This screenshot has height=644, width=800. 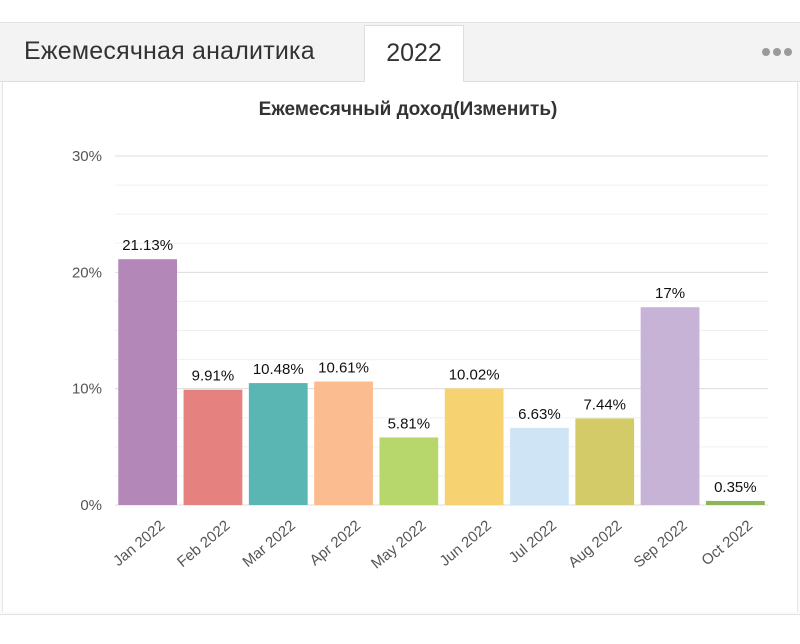 What do you see at coordinates (727, 543) in the screenshot?
I see `x-tick-label: Oct 2022` at bounding box center [727, 543].